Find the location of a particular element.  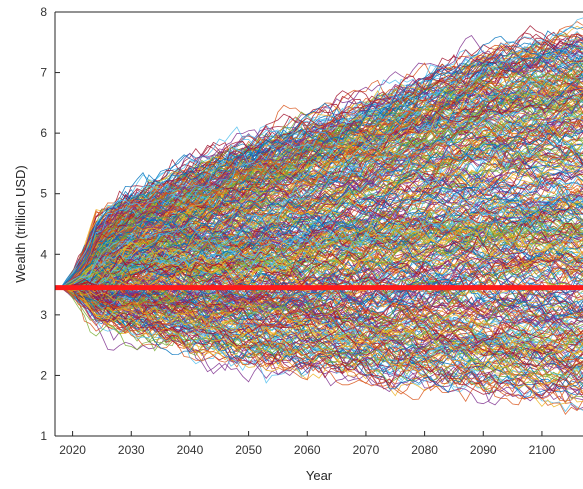

x-tick-label: 2090 is located at coordinates (483, 450).